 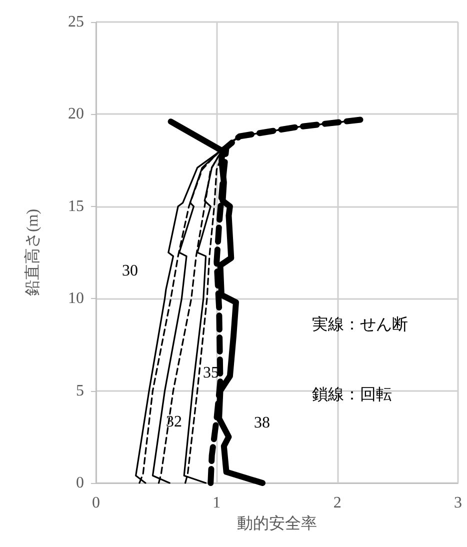 What do you see at coordinates (458, 503) in the screenshot?
I see `x-tick-label: 3` at bounding box center [458, 503].